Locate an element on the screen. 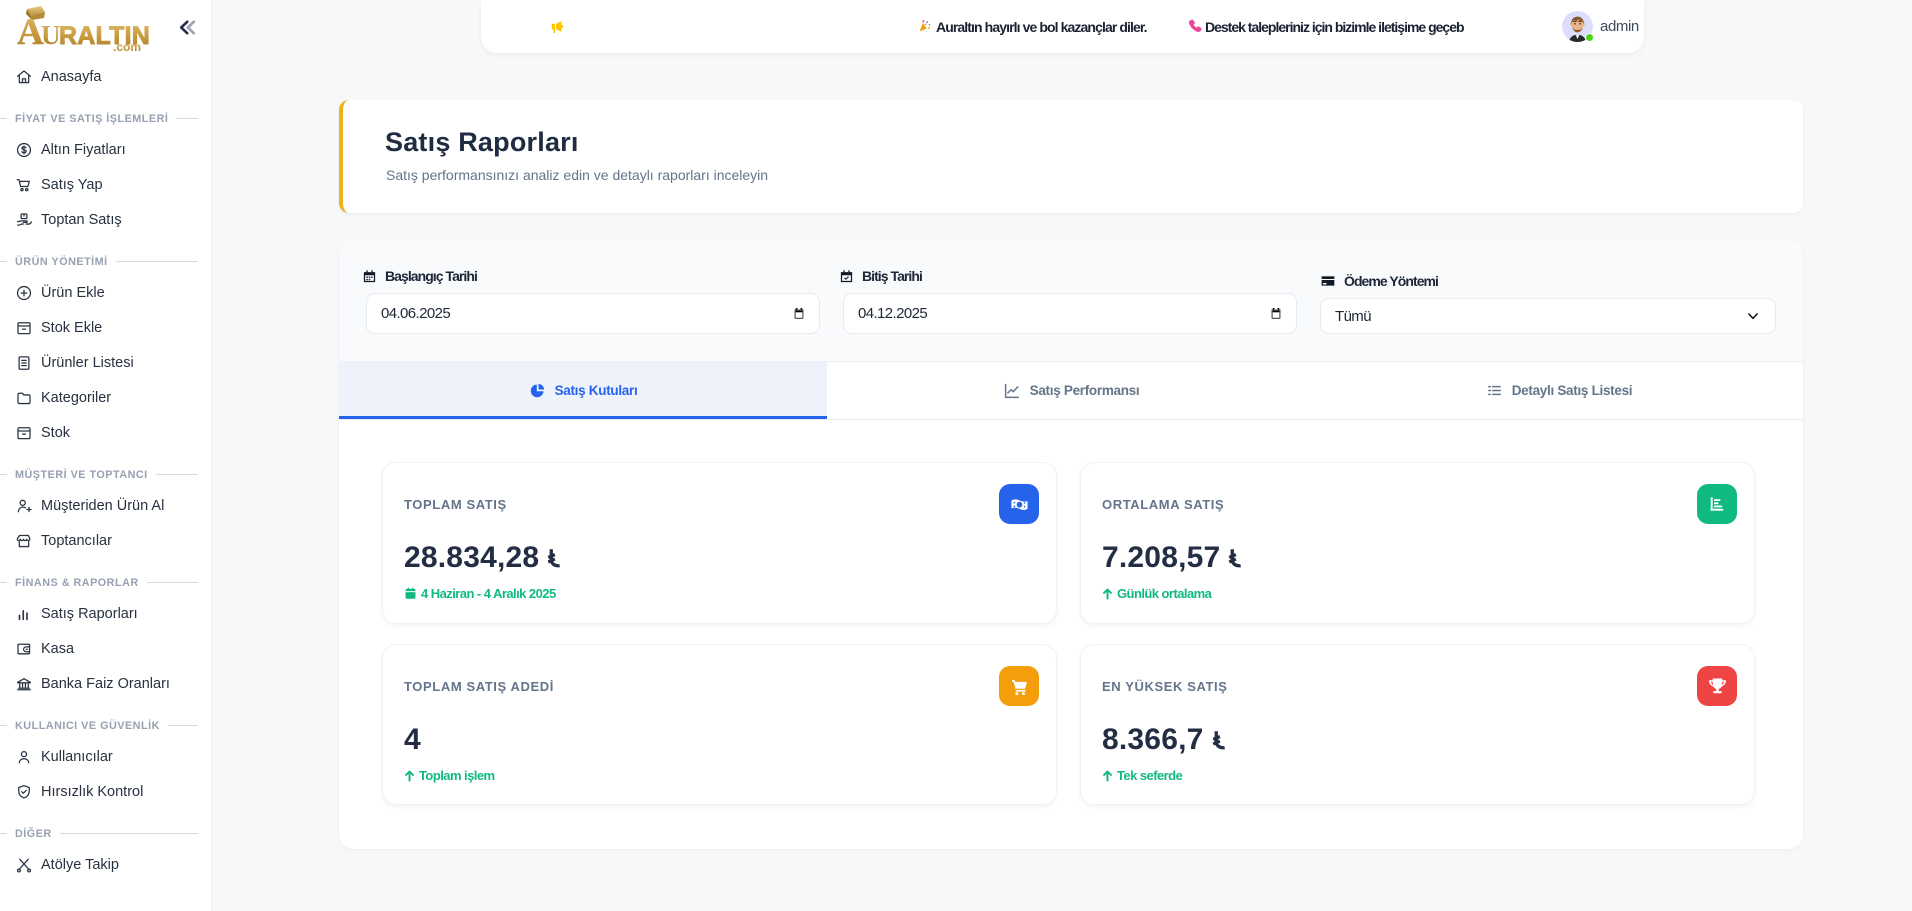 This screenshot has width=1912, height=911. svg-text: RALTIN is located at coordinates (104, 36).